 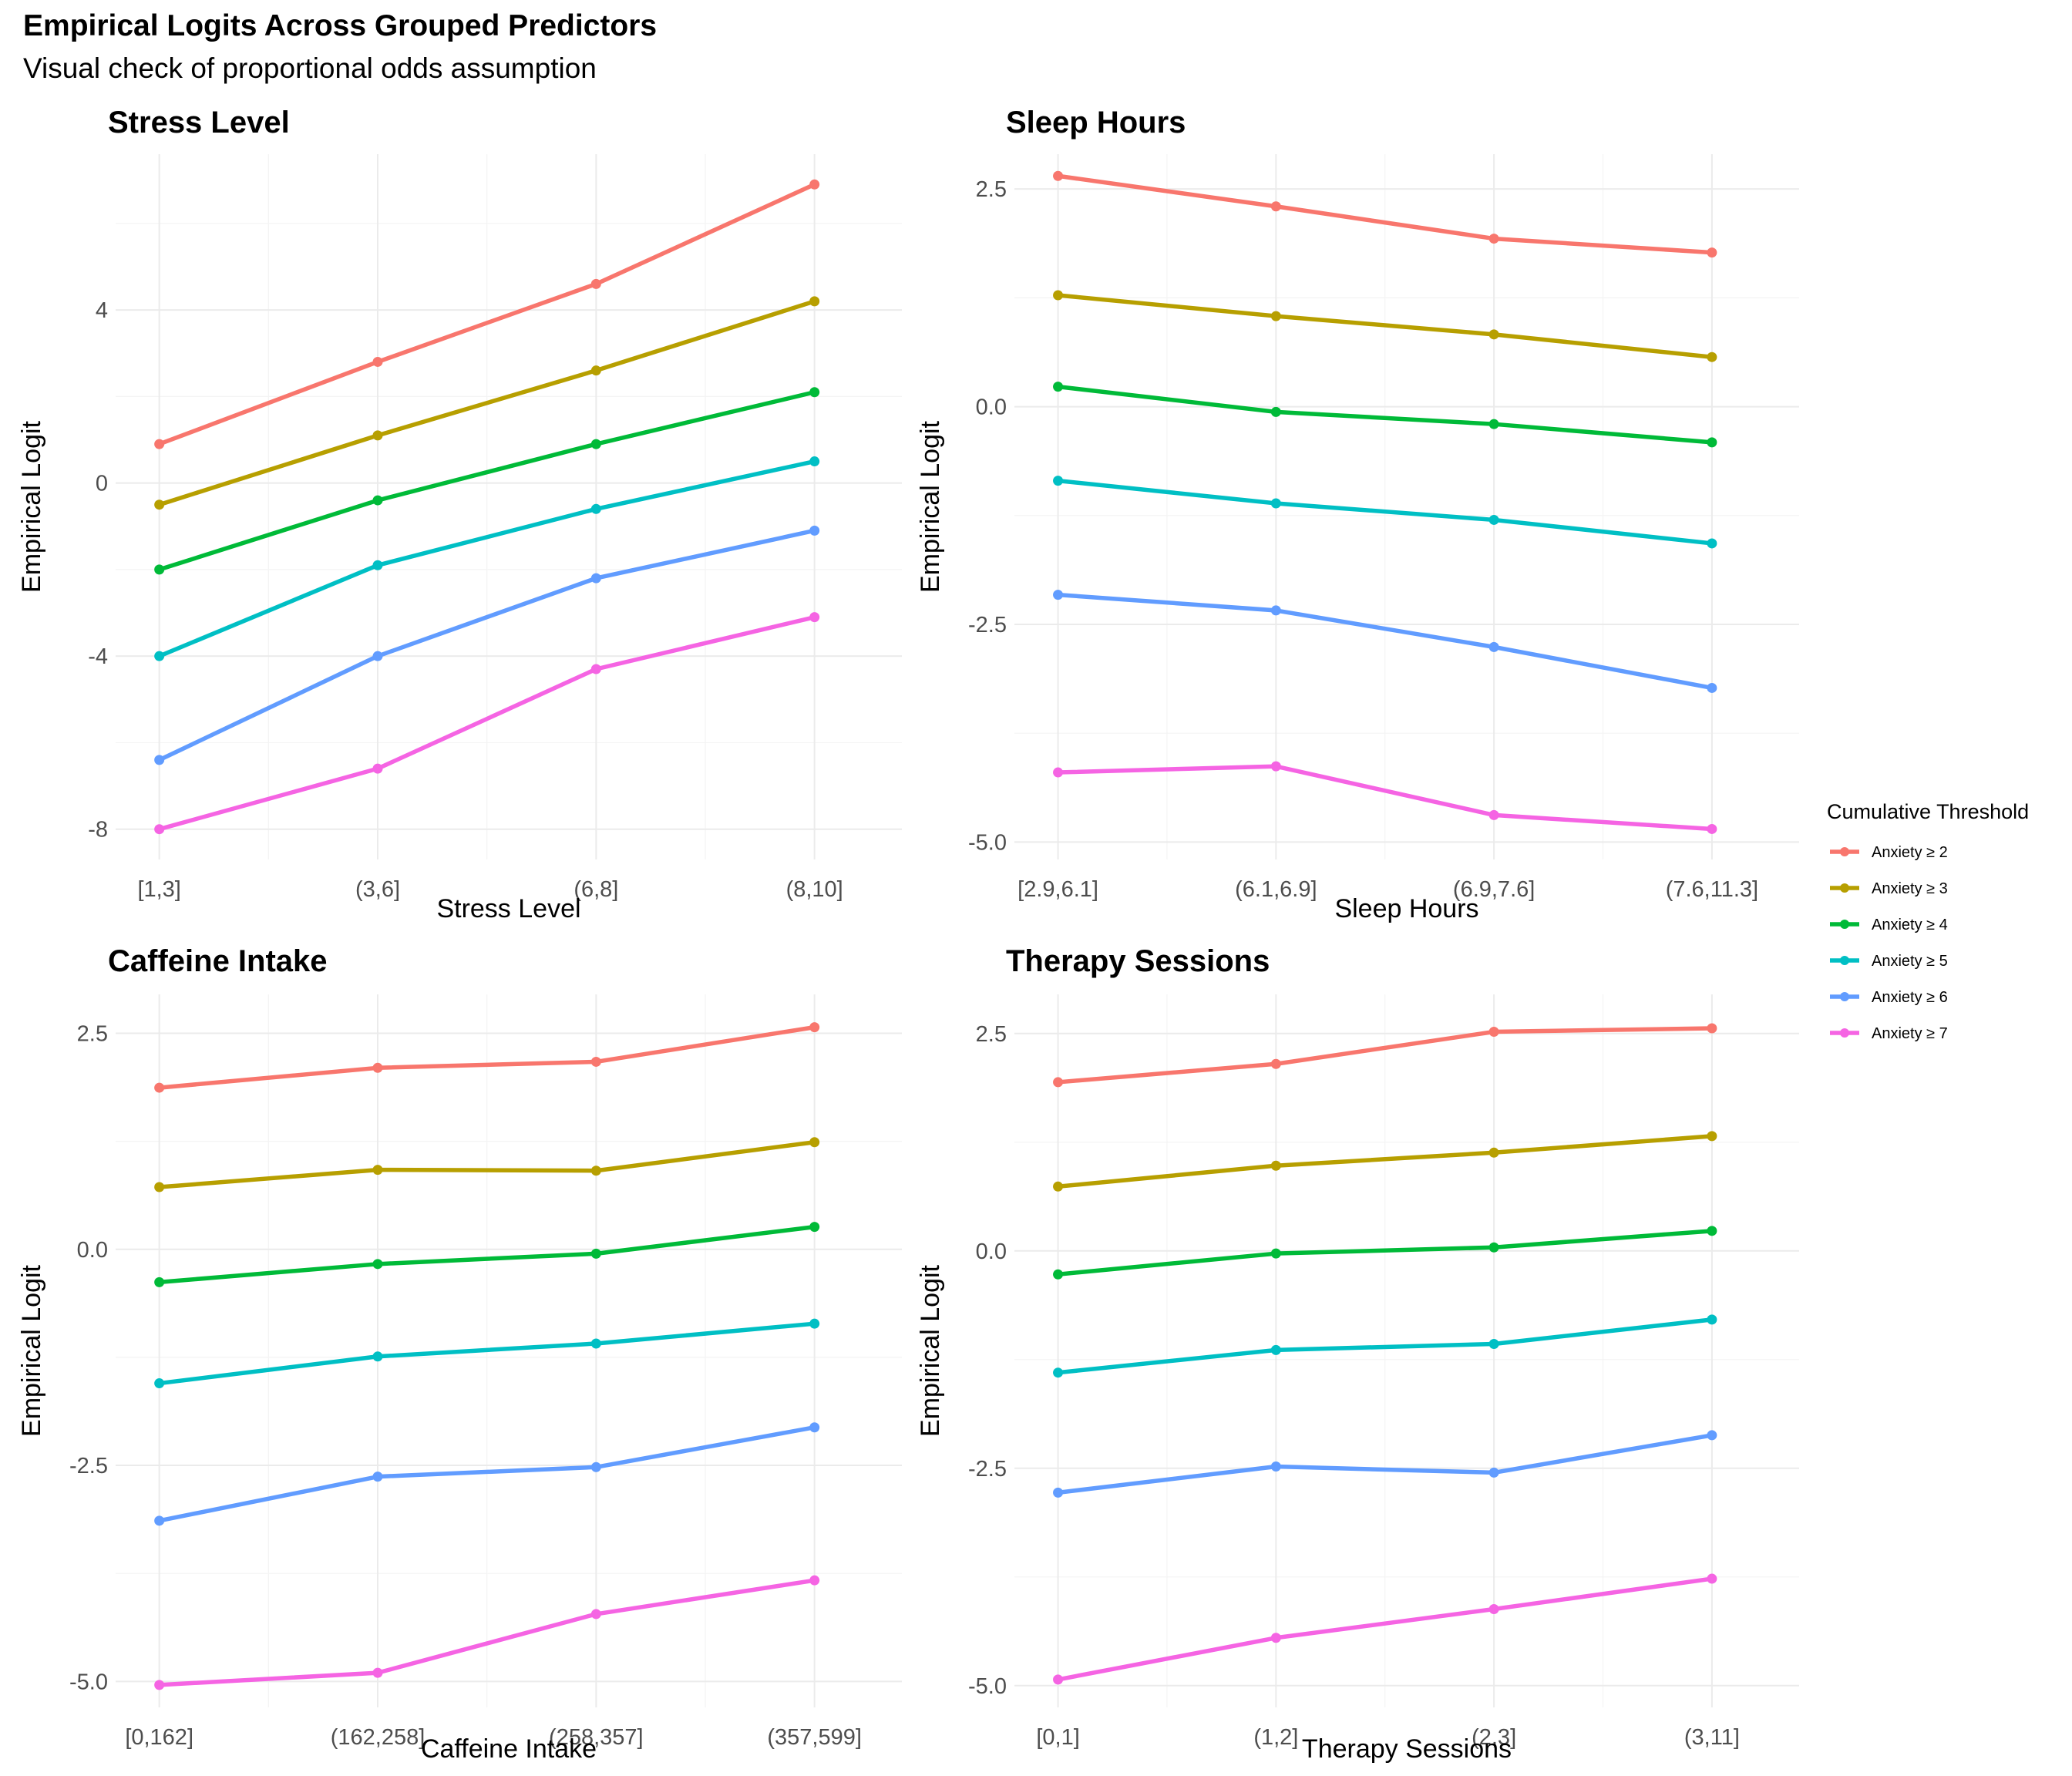 I want to click on legend-item-anxiety-4: Anxiety ≥ 4, so click(x=1889, y=925).